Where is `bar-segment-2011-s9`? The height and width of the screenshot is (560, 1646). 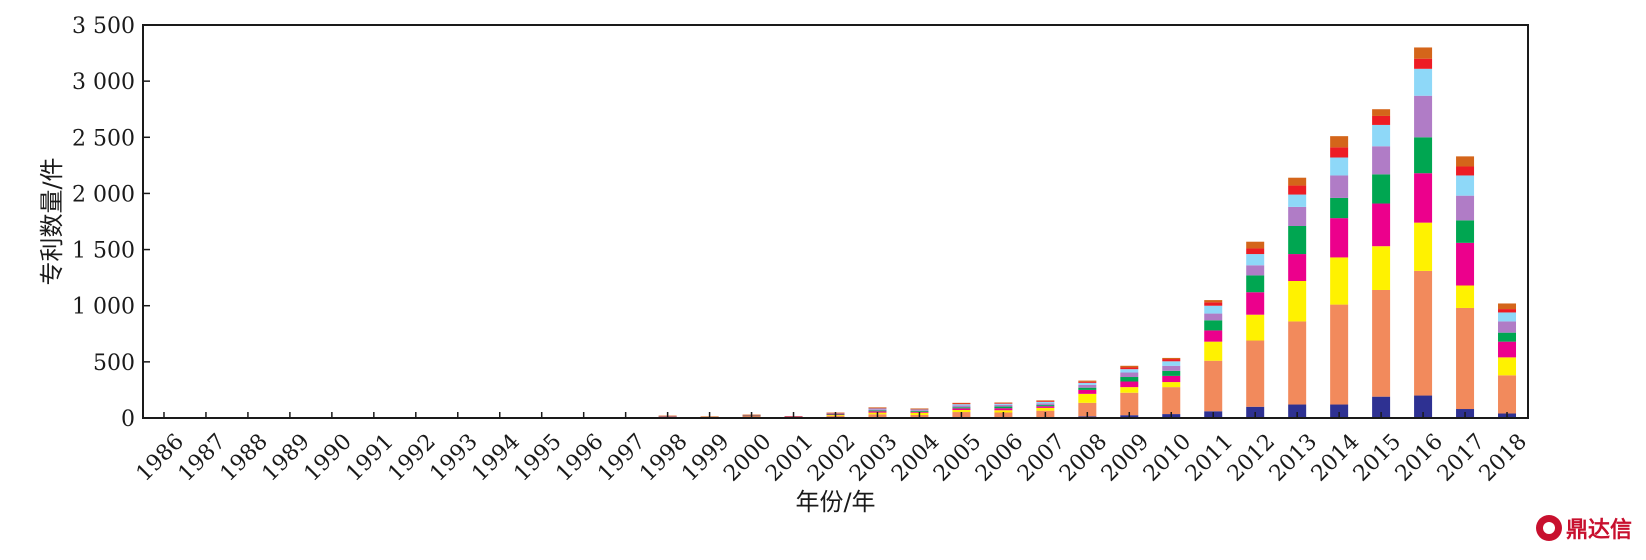
bar-segment-2011-s9 is located at coordinates (1213, 301).